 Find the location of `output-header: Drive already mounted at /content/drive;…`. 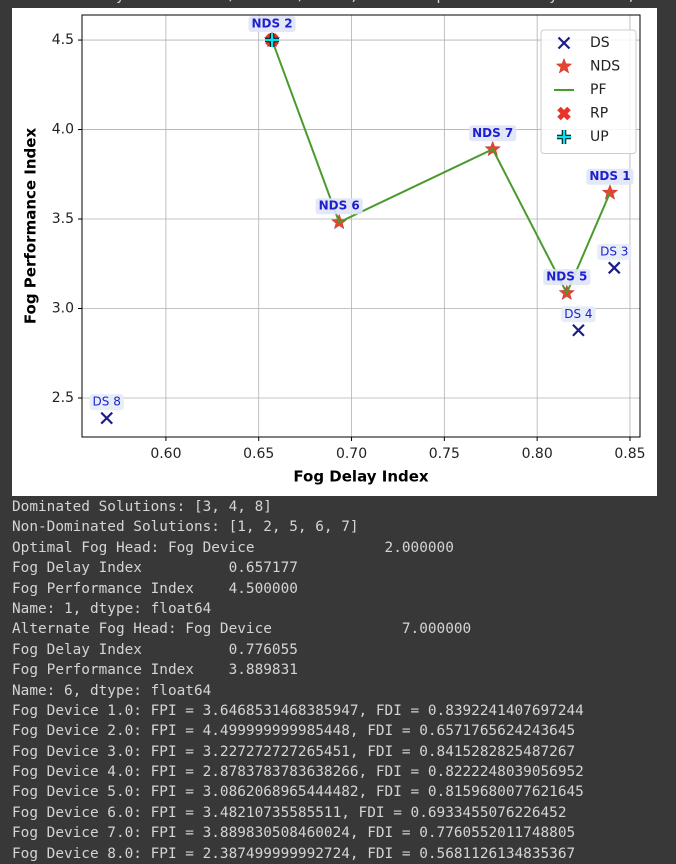

output-header: Drive already mounted at /content/drive;… is located at coordinates (344, 2).